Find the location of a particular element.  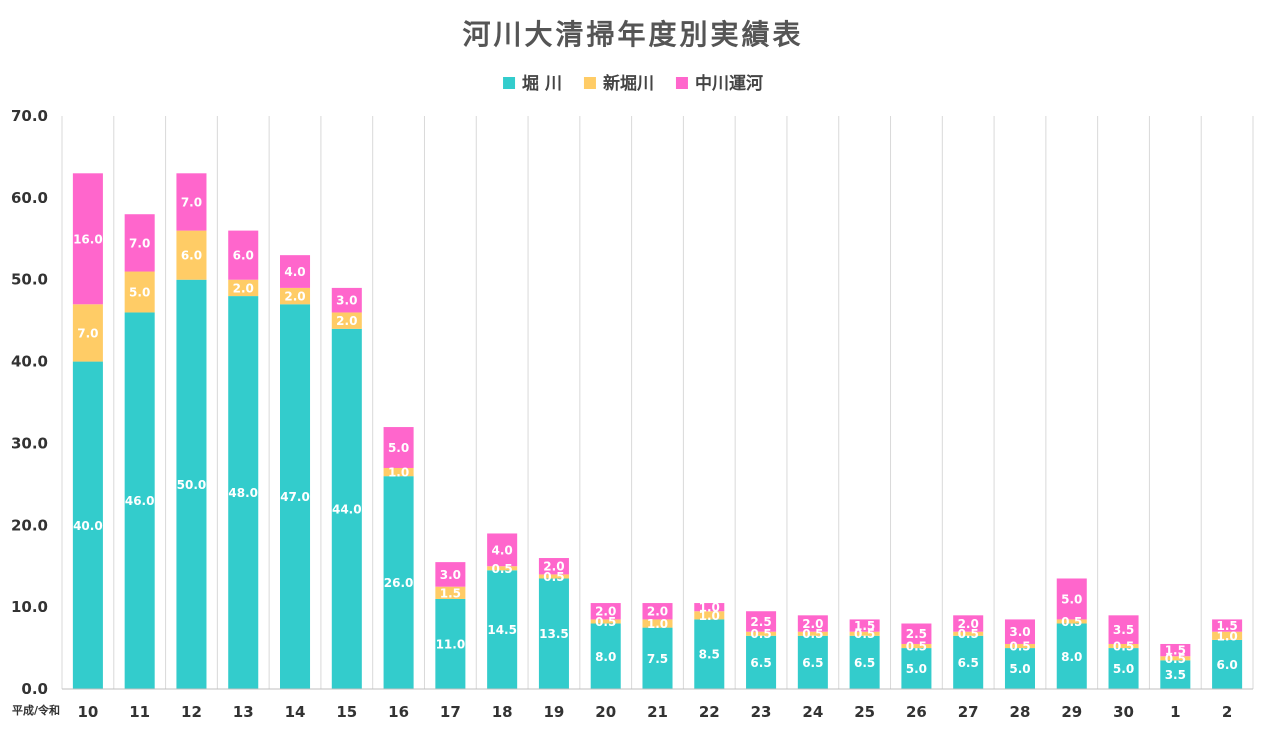

x-tick-label: 2 is located at coordinates (1227, 712).